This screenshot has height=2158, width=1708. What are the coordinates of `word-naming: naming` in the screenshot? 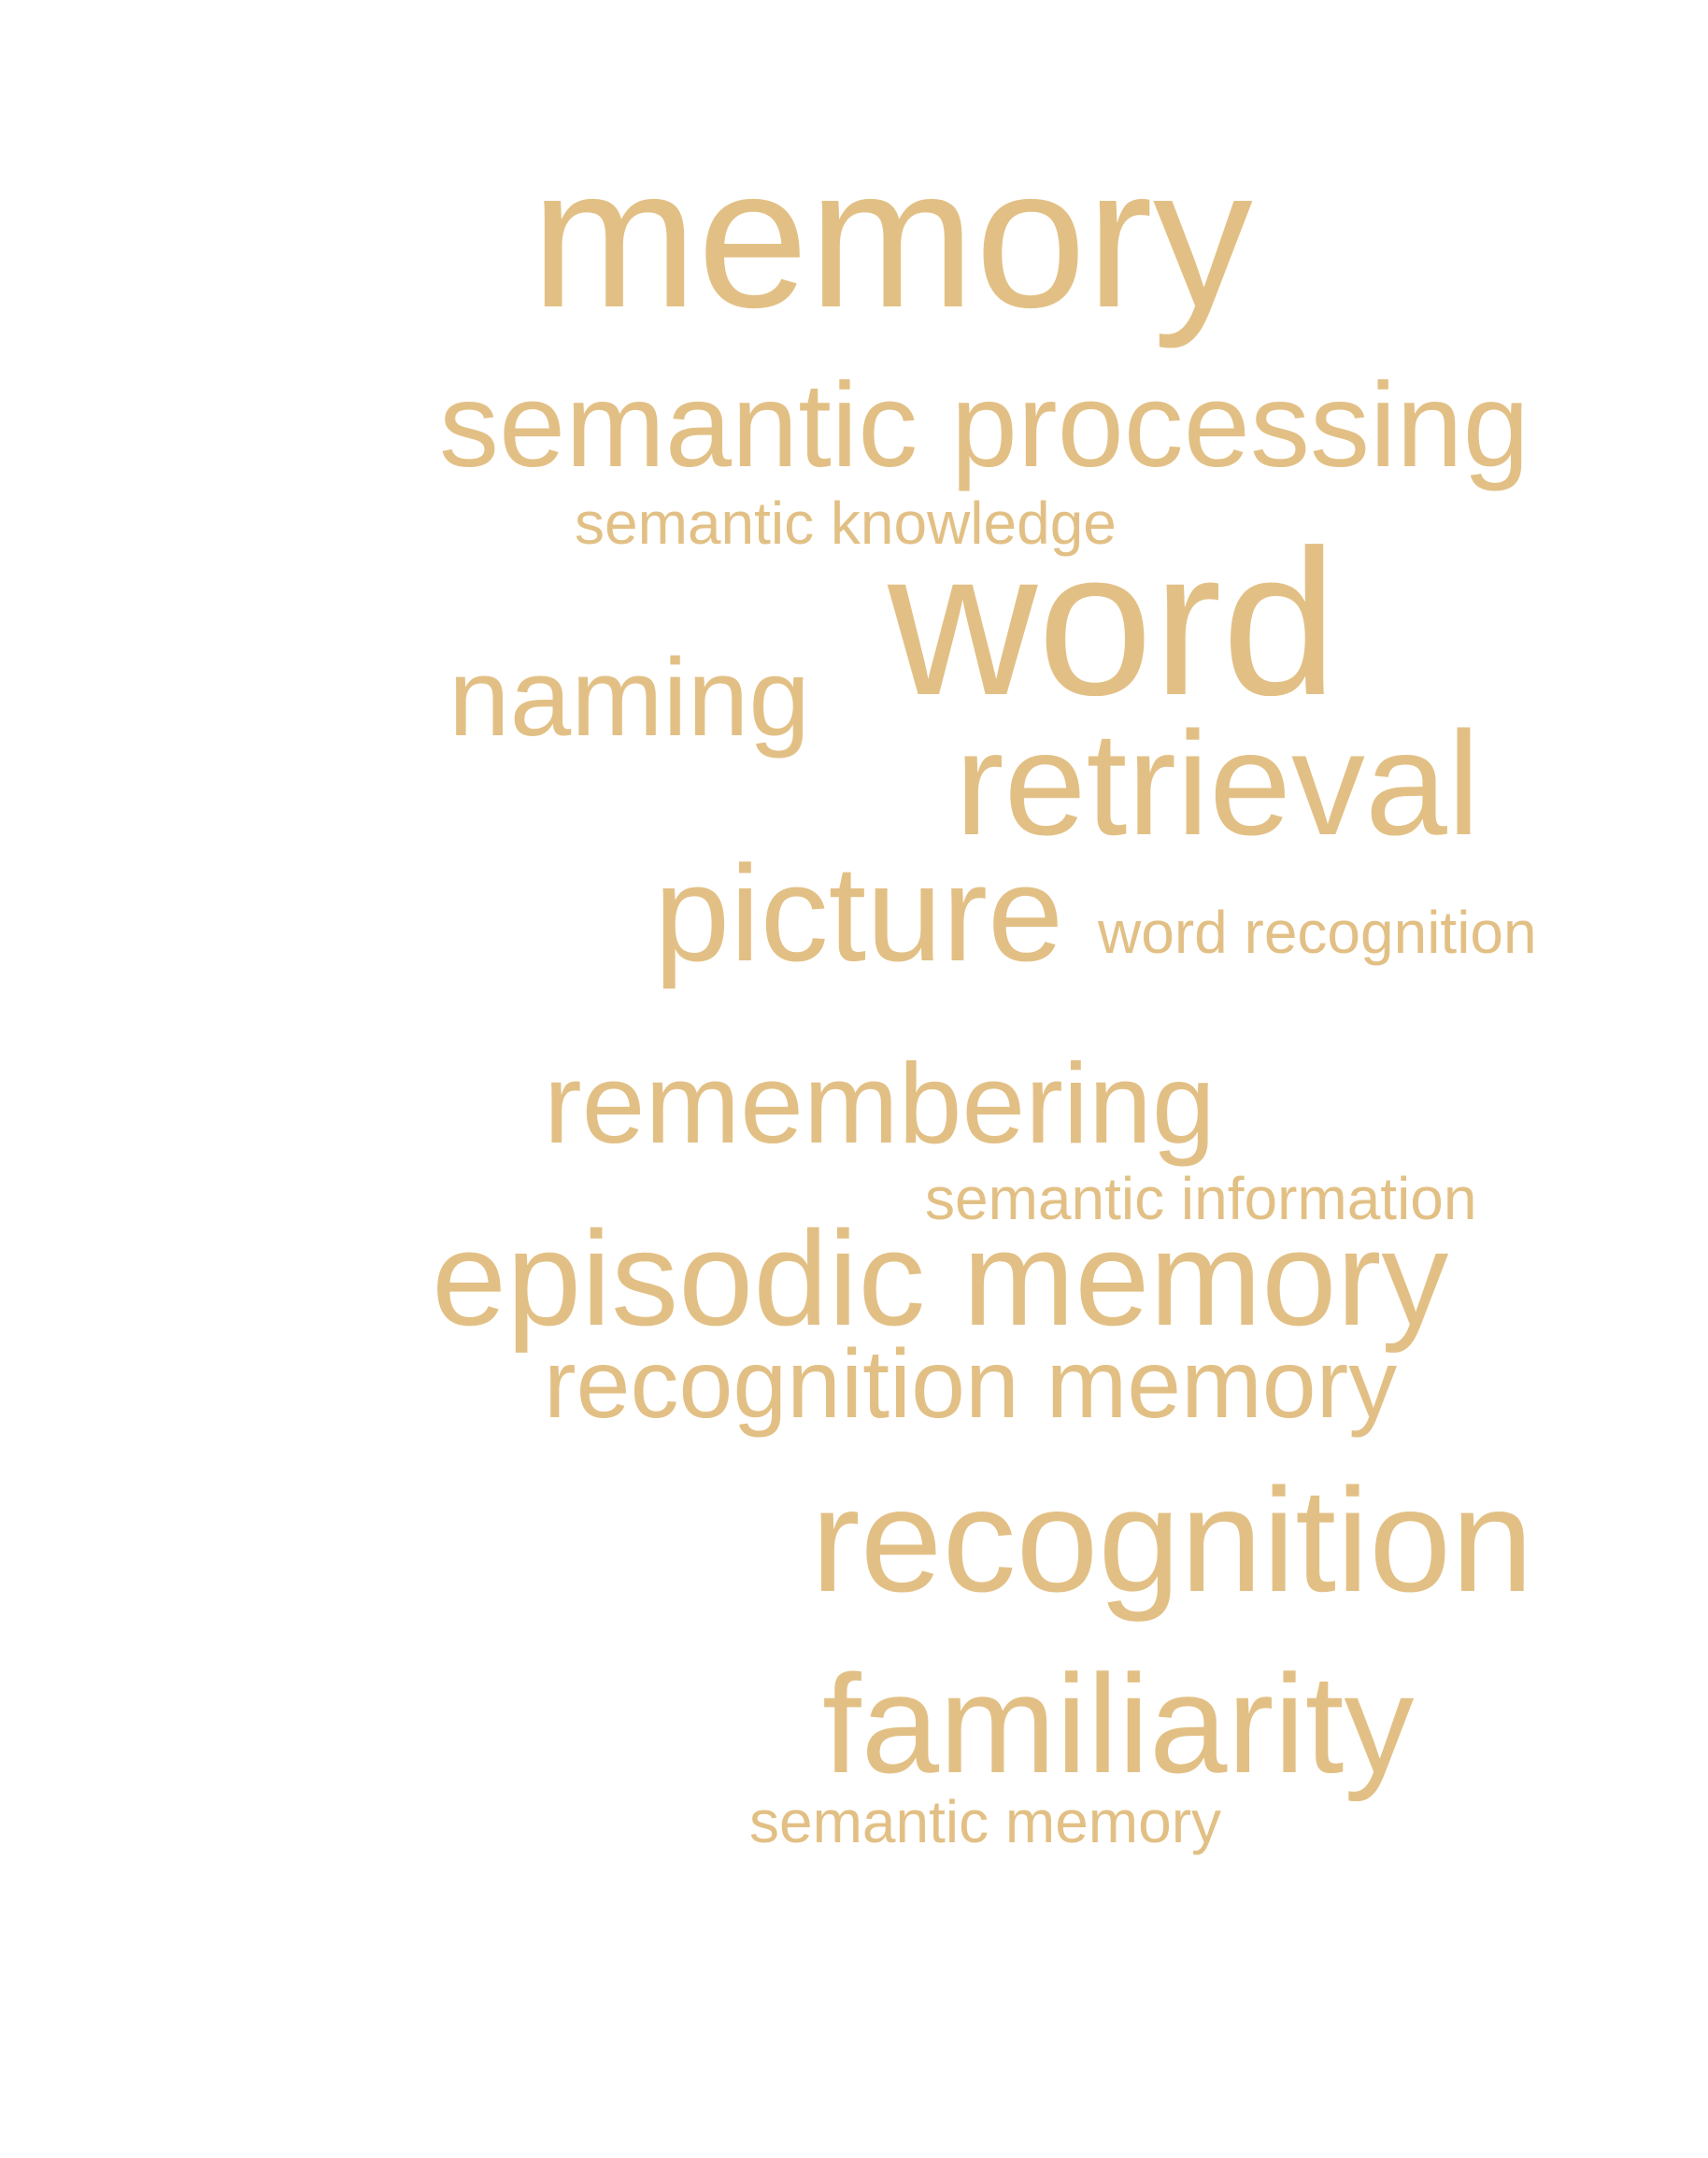 It's located at (630, 698).